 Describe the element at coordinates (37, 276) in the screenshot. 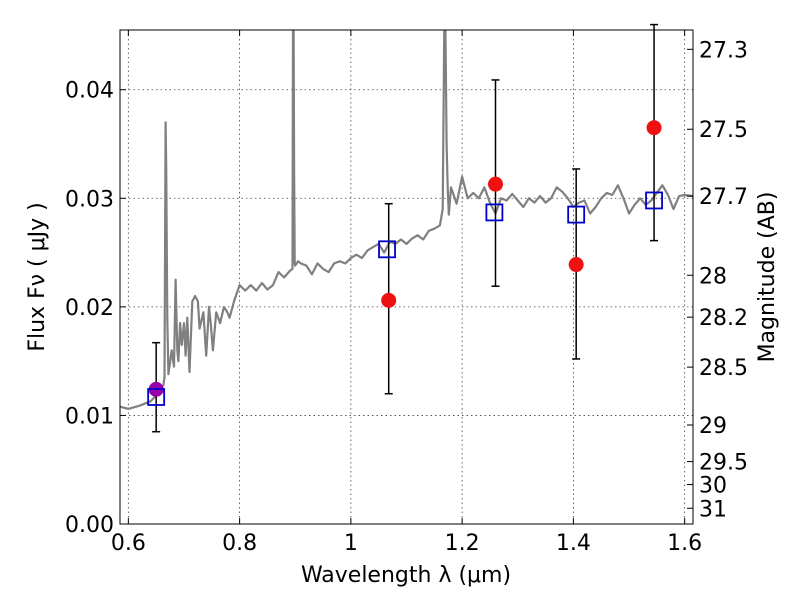

I see `y-axis-title: Flux Fν ( μJy )` at that location.